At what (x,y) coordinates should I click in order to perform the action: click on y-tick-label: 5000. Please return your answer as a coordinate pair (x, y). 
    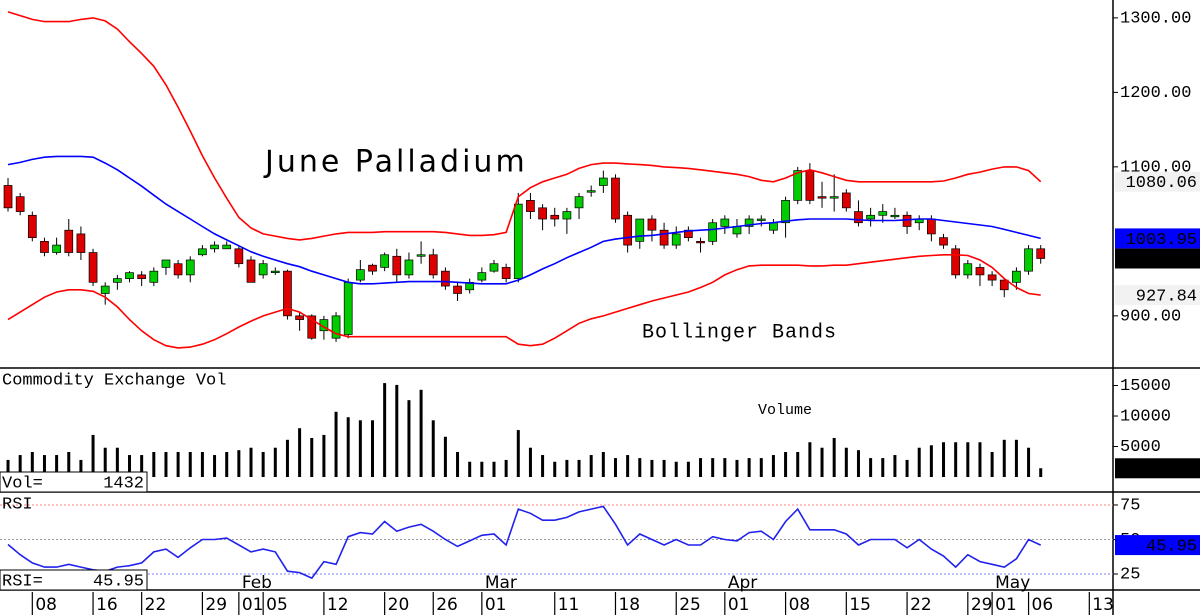
    Looking at the image, I should click on (1140, 447).